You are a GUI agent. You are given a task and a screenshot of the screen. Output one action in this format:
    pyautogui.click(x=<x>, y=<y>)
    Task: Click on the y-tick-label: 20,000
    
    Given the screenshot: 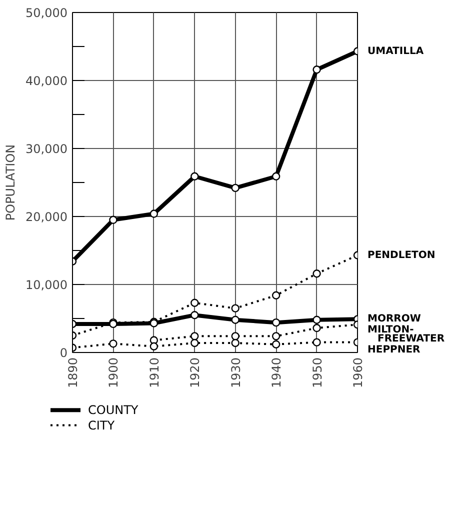 What is the action you would take?
    pyautogui.click(x=47, y=217)
    